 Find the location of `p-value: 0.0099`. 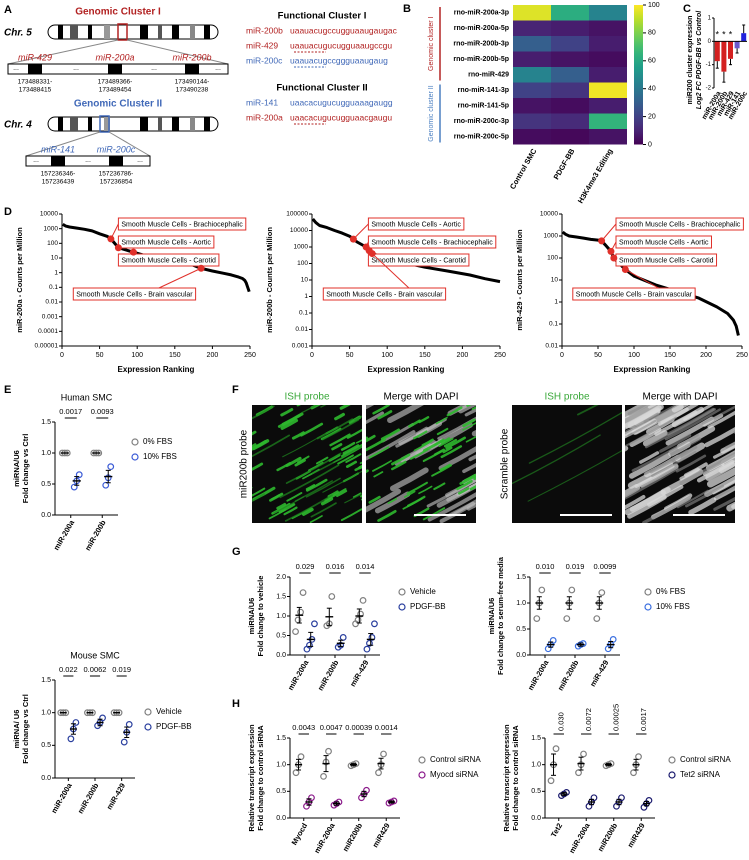

p-value: 0.0099 is located at coordinates (605, 566).